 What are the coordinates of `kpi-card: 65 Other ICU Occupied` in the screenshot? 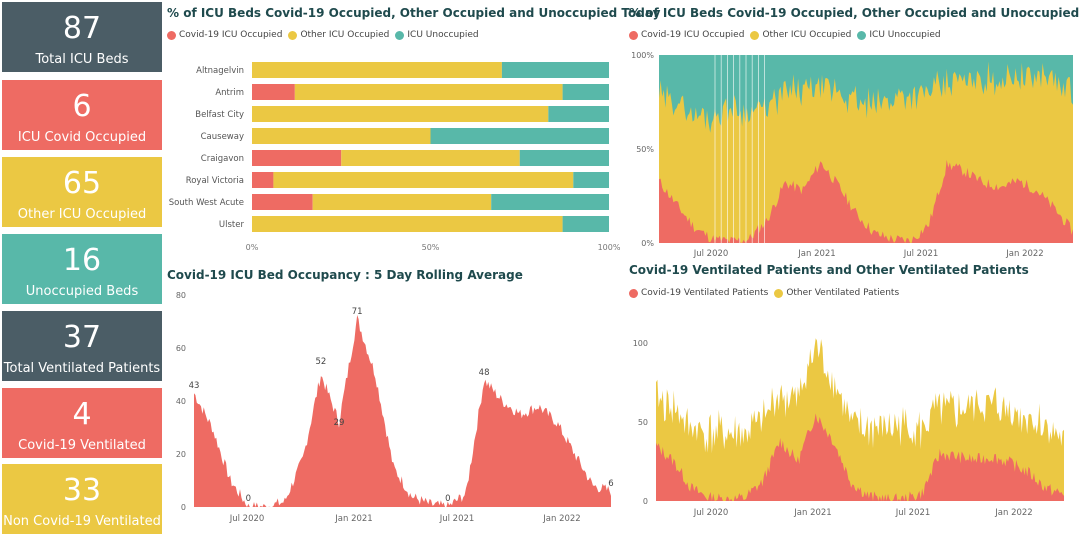 It's located at (82, 192).